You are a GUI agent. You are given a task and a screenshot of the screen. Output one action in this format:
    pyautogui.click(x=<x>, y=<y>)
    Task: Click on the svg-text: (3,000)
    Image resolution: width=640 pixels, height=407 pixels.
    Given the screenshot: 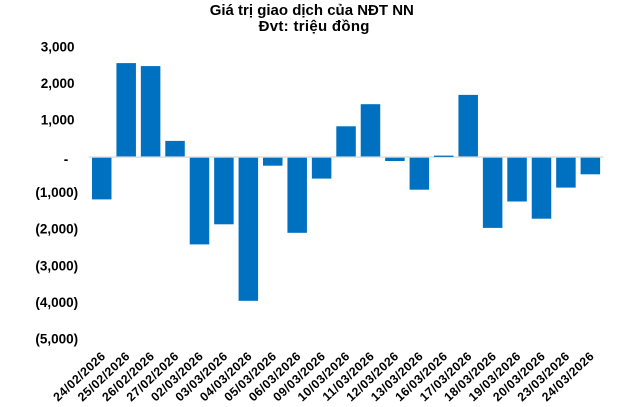 What is the action you would take?
    pyautogui.click(x=56, y=265)
    